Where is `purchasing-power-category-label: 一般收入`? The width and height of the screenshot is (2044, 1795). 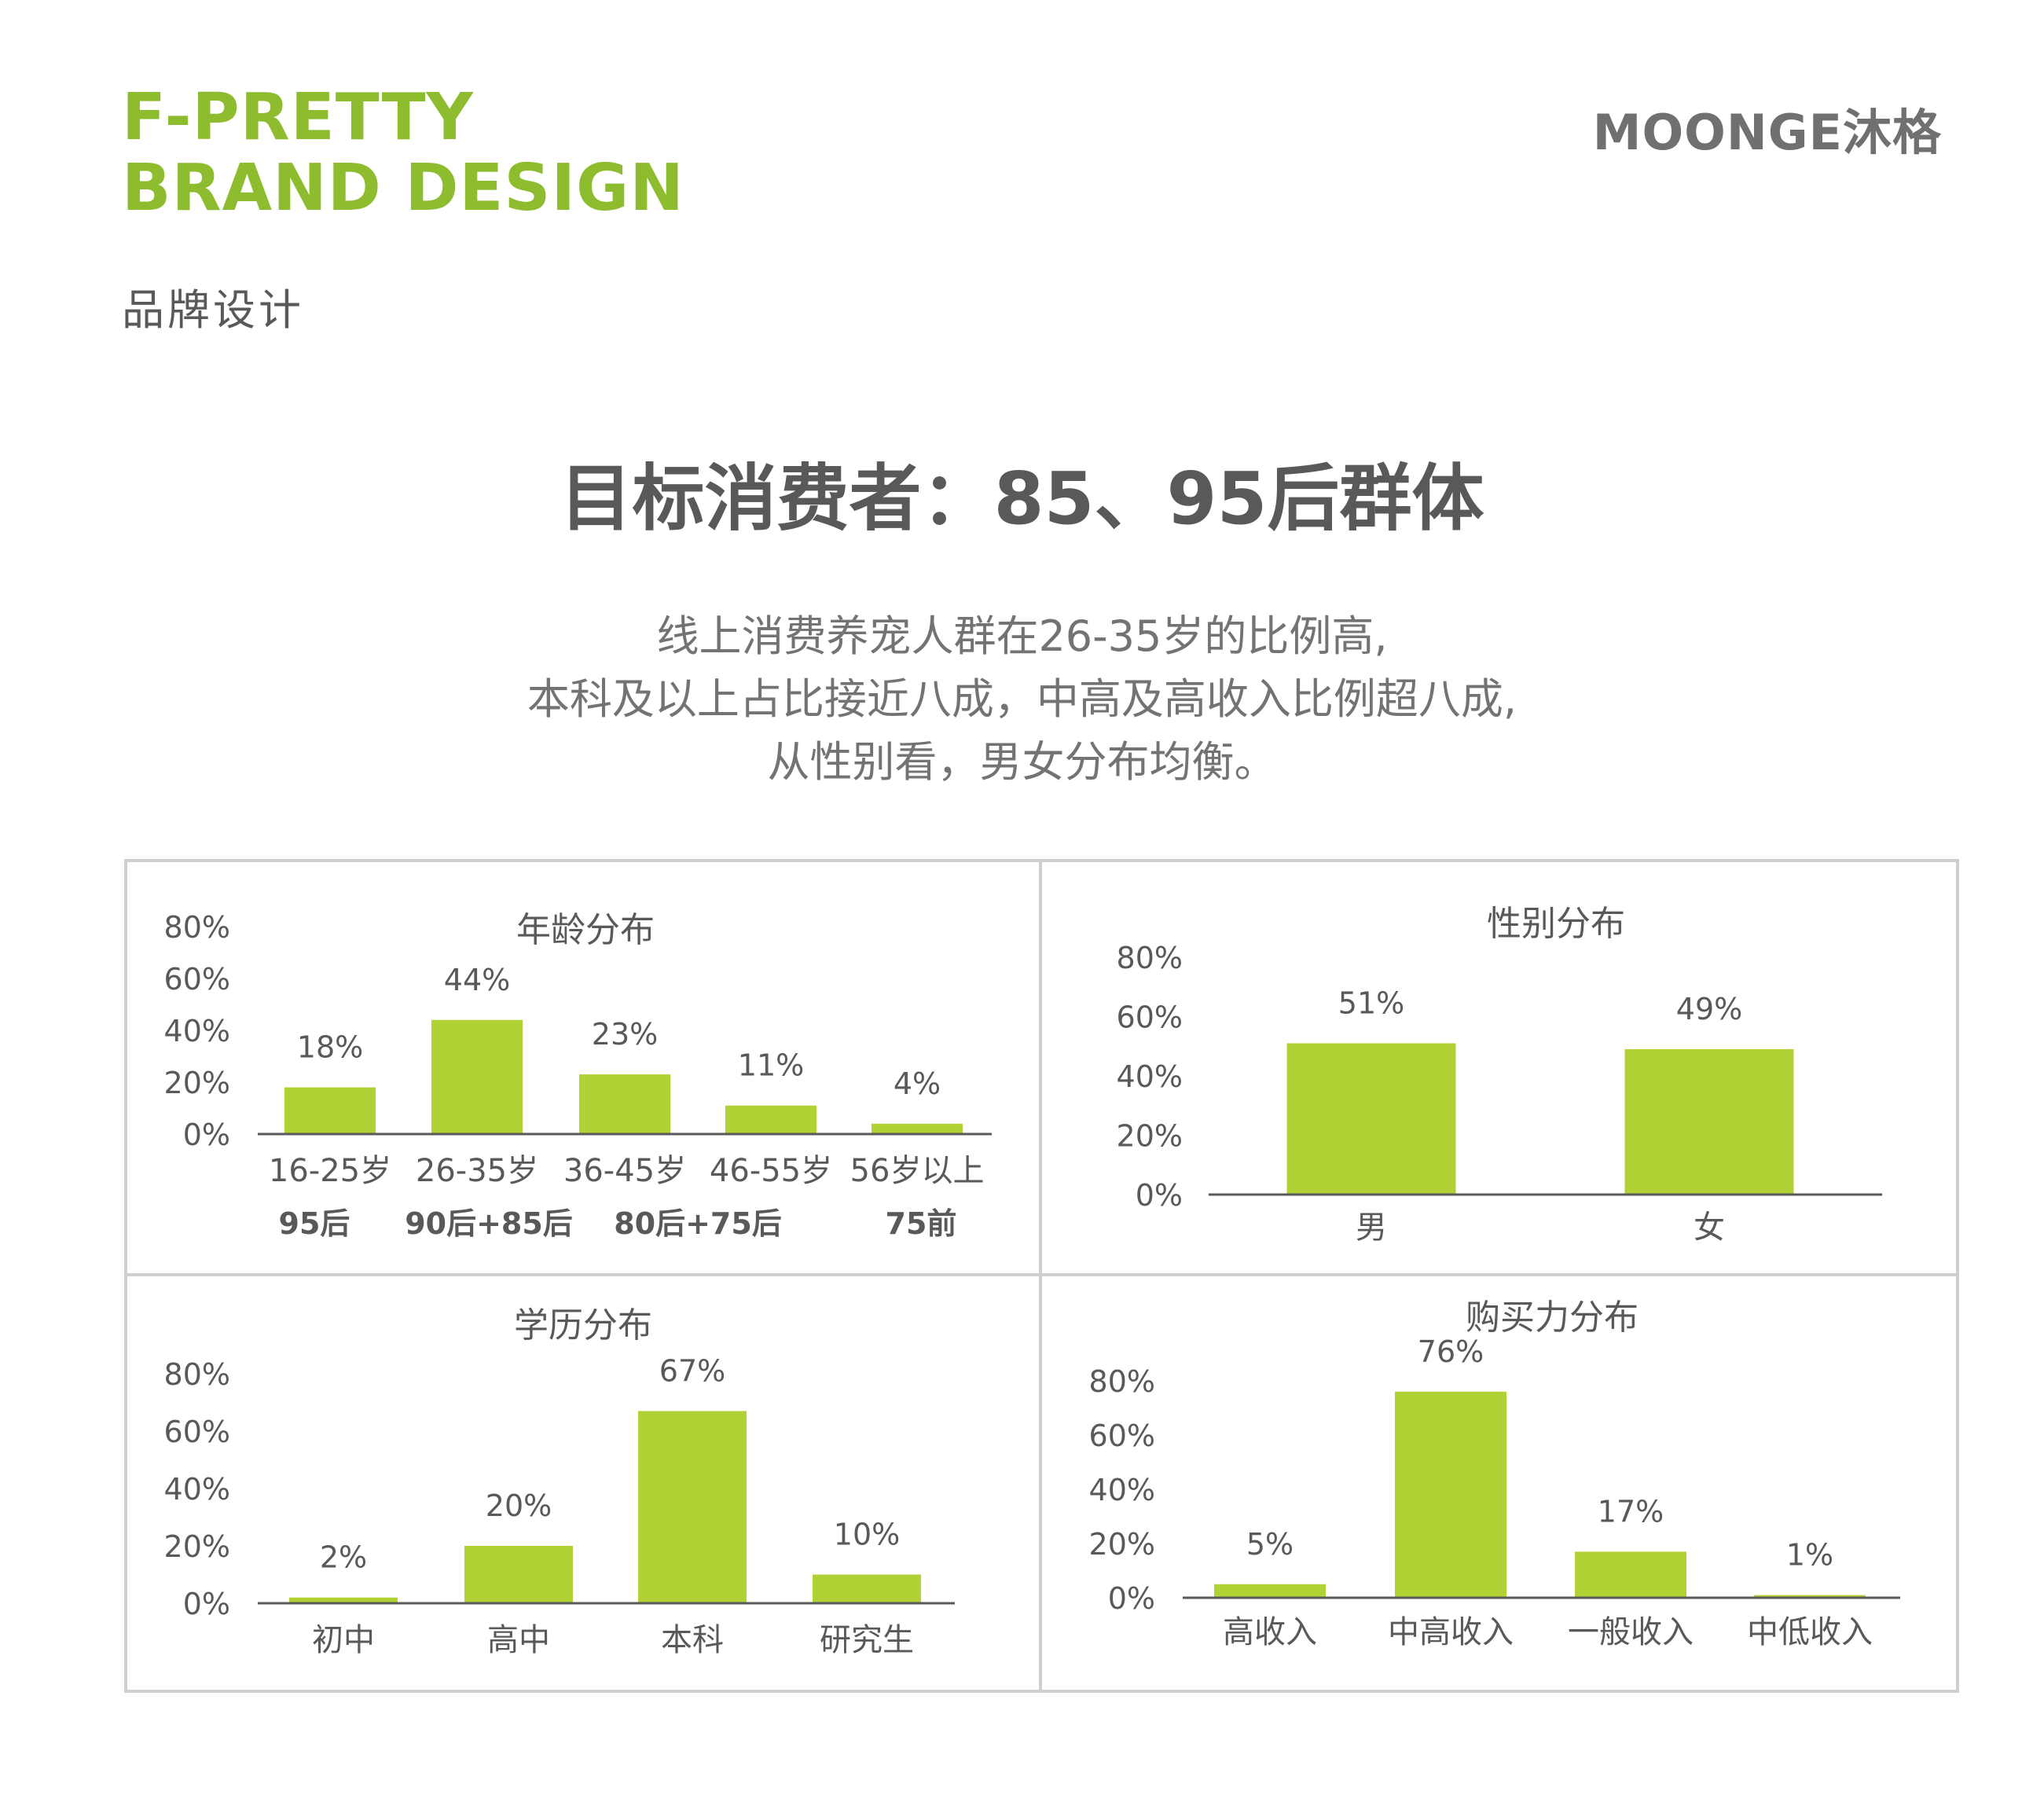
purchasing-power-category-label: 一般收入 is located at coordinates (1631, 1632).